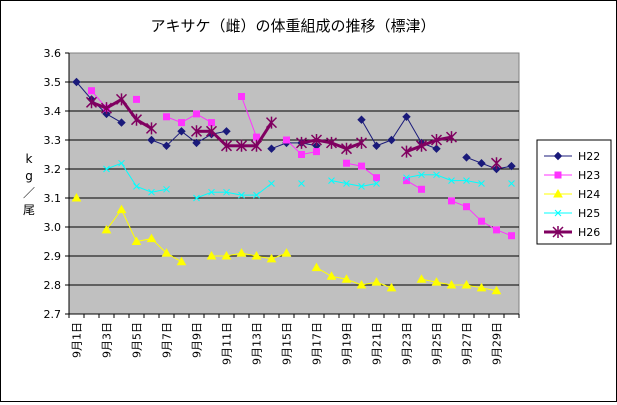 The image size is (617, 405). What do you see at coordinates (53, 82) in the screenshot?
I see `y-tick-label: 3.5` at bounding box center [53, 82].